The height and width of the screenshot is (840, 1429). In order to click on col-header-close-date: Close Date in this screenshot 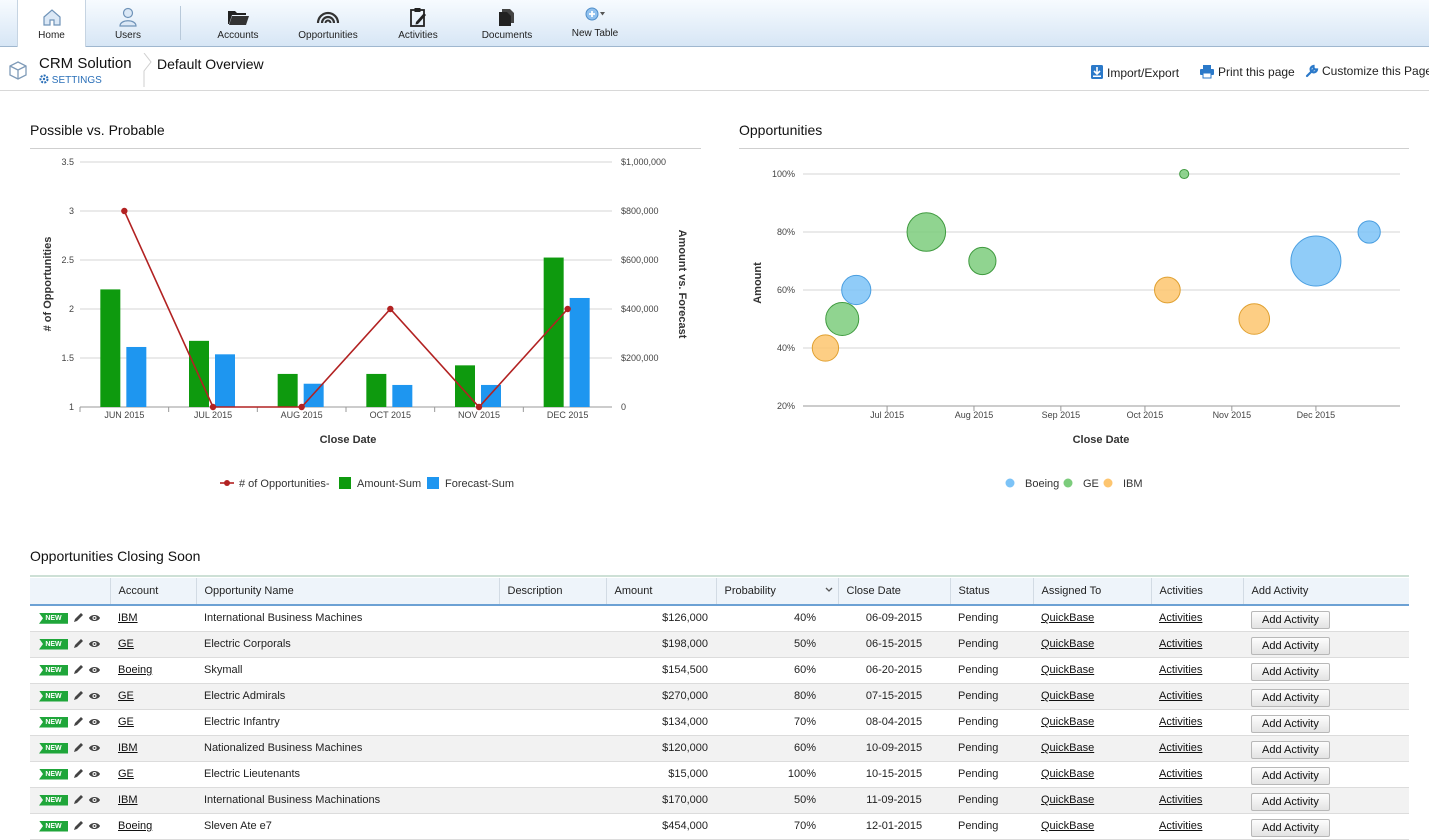, I will do `click(893, 592)`.